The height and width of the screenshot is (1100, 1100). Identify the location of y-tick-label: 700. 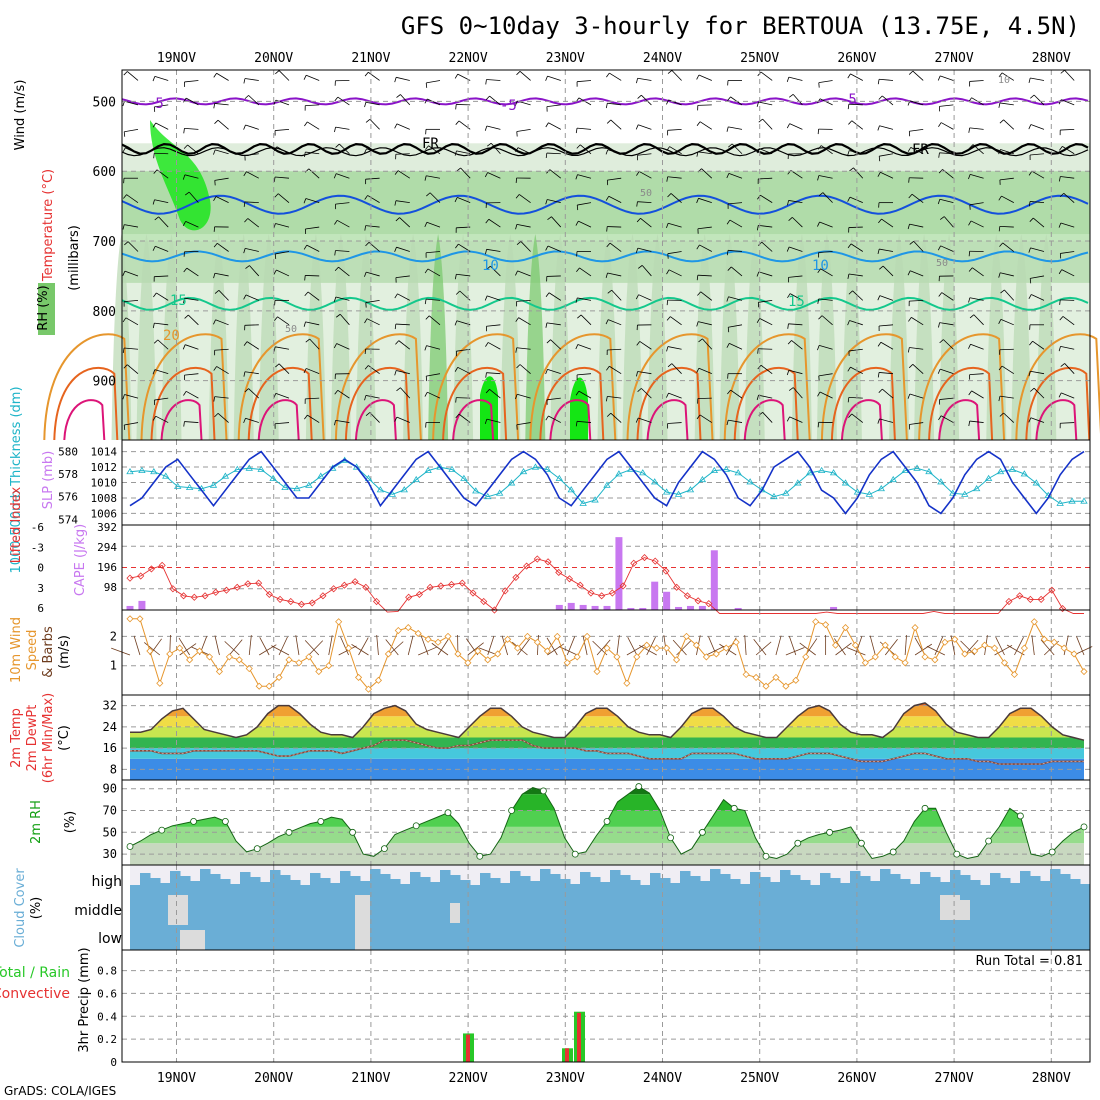
(104, 242).